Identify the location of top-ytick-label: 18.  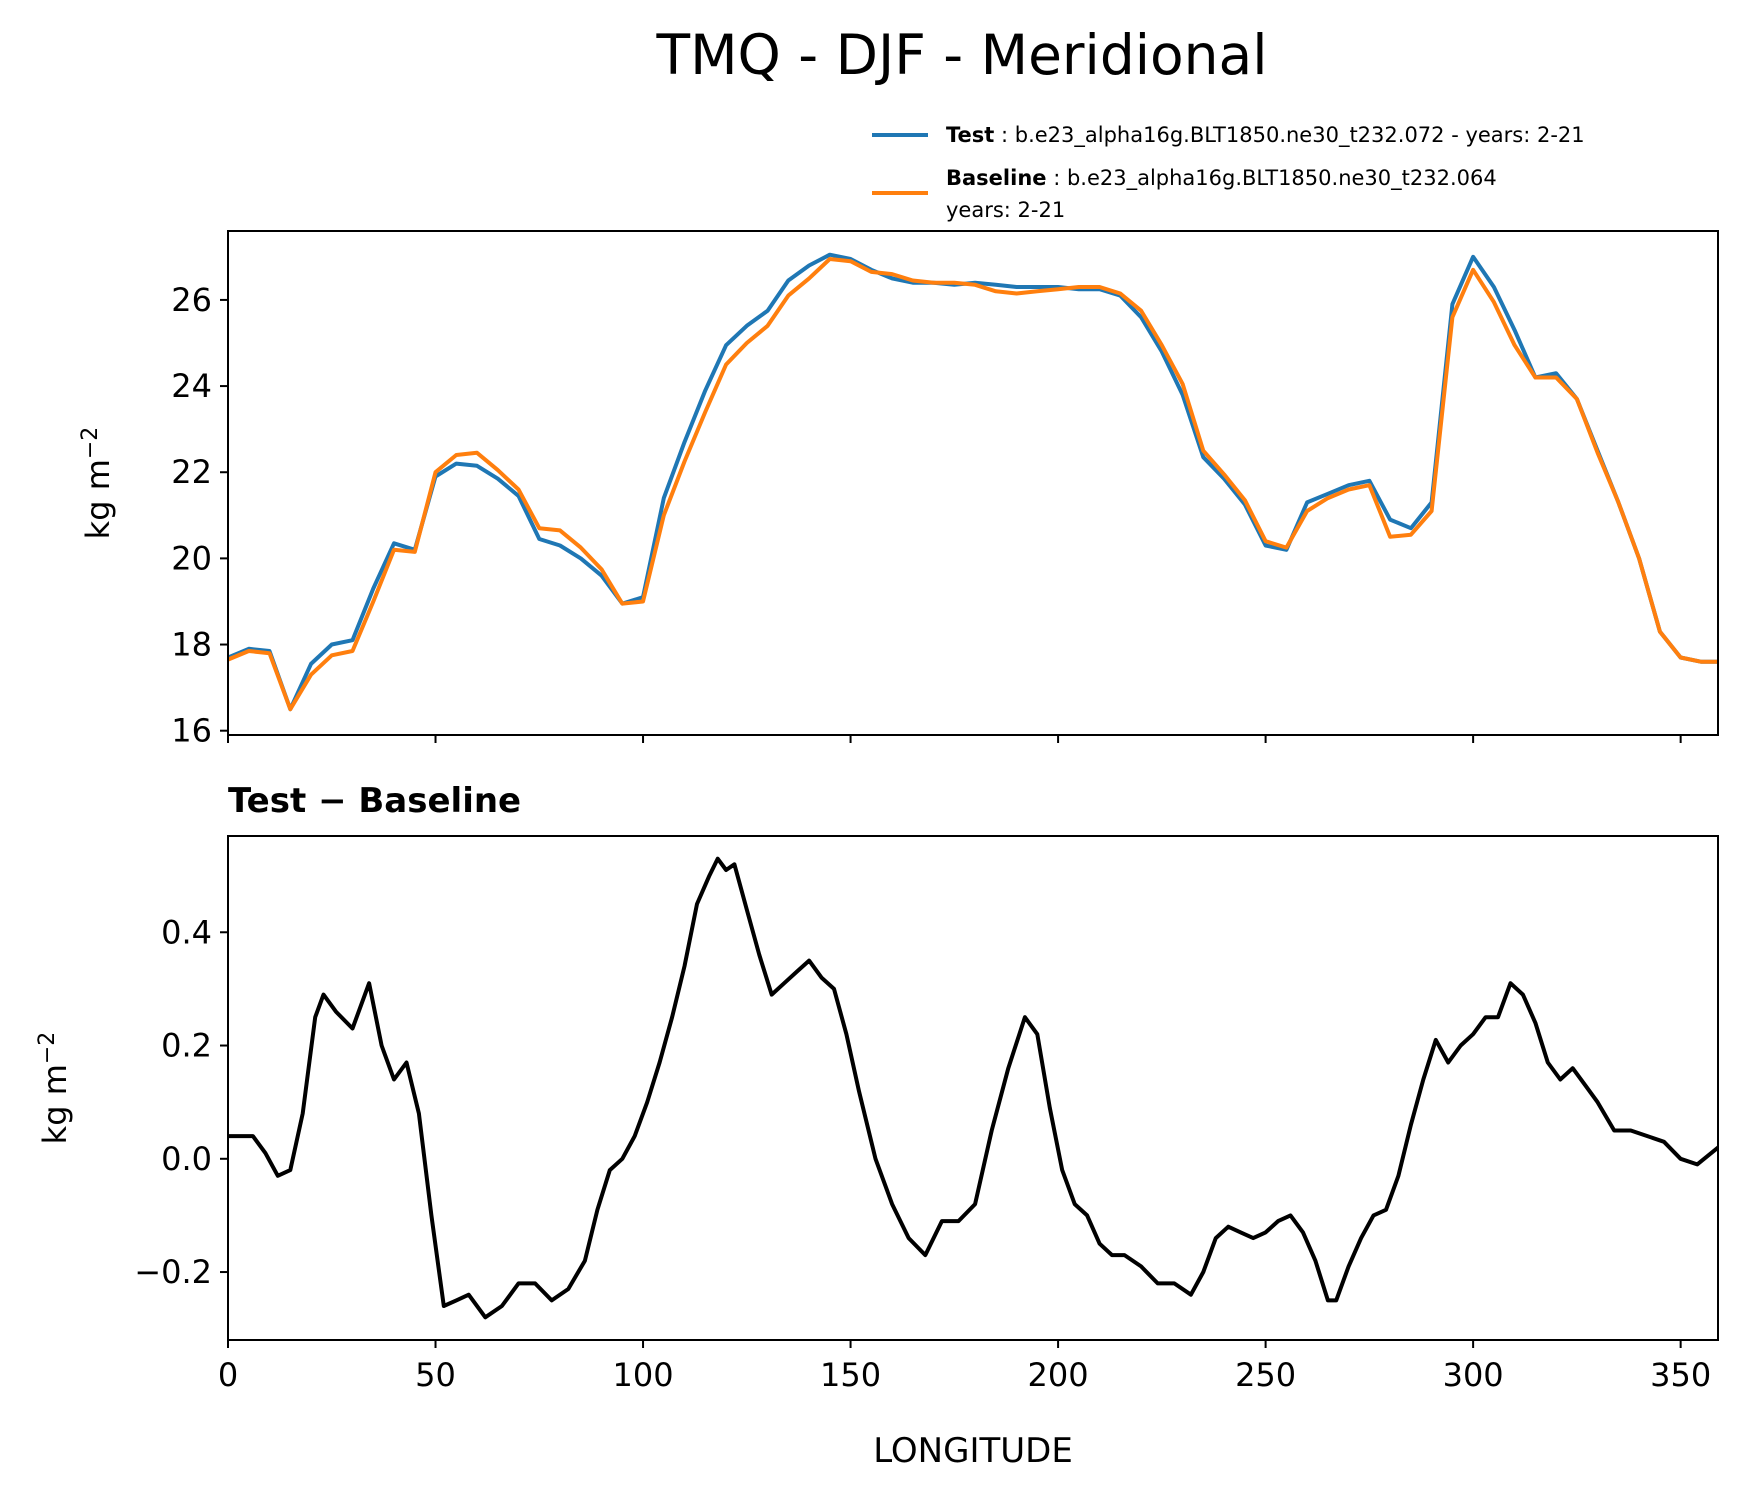
(191, 645).